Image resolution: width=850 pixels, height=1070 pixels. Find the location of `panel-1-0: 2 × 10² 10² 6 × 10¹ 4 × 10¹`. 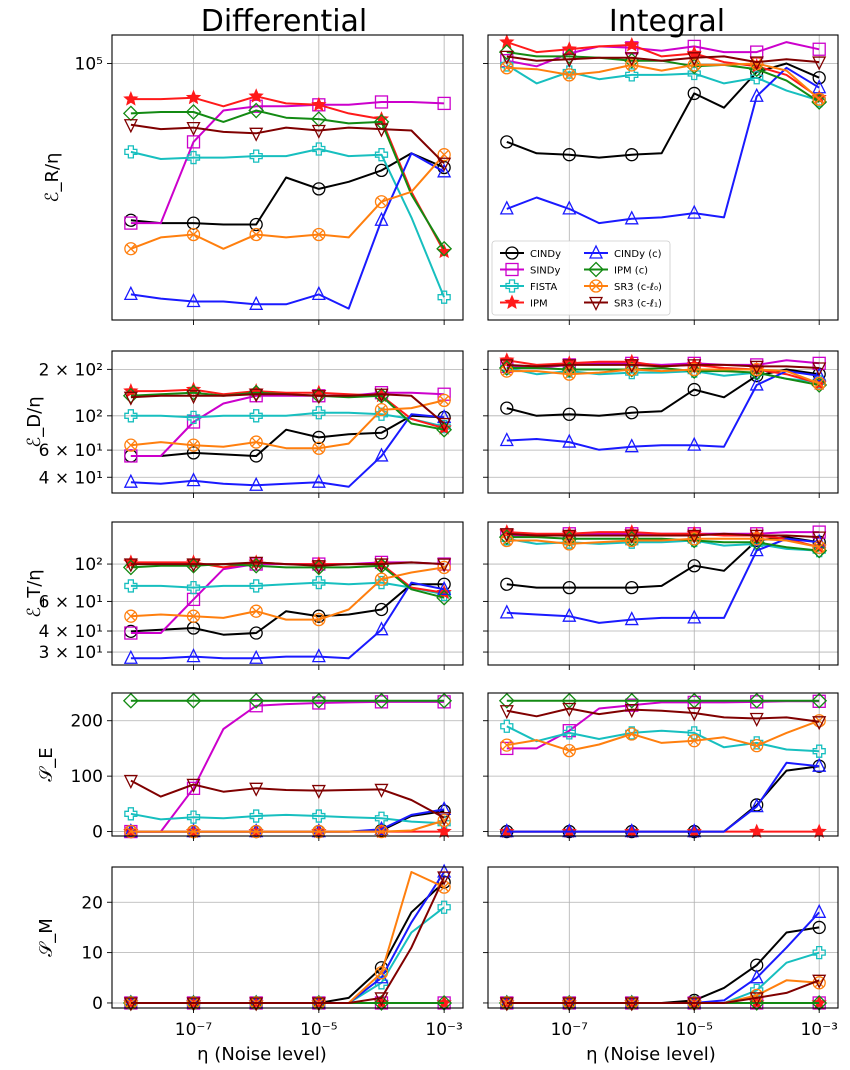

panel-1-0: 2 × 10² 10² 6 × 10¹ 4 × 10¹ is located at coordinates (251, 424).